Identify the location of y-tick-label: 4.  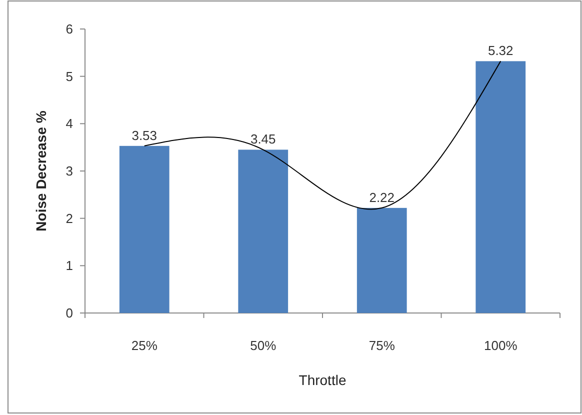
(69, 124).